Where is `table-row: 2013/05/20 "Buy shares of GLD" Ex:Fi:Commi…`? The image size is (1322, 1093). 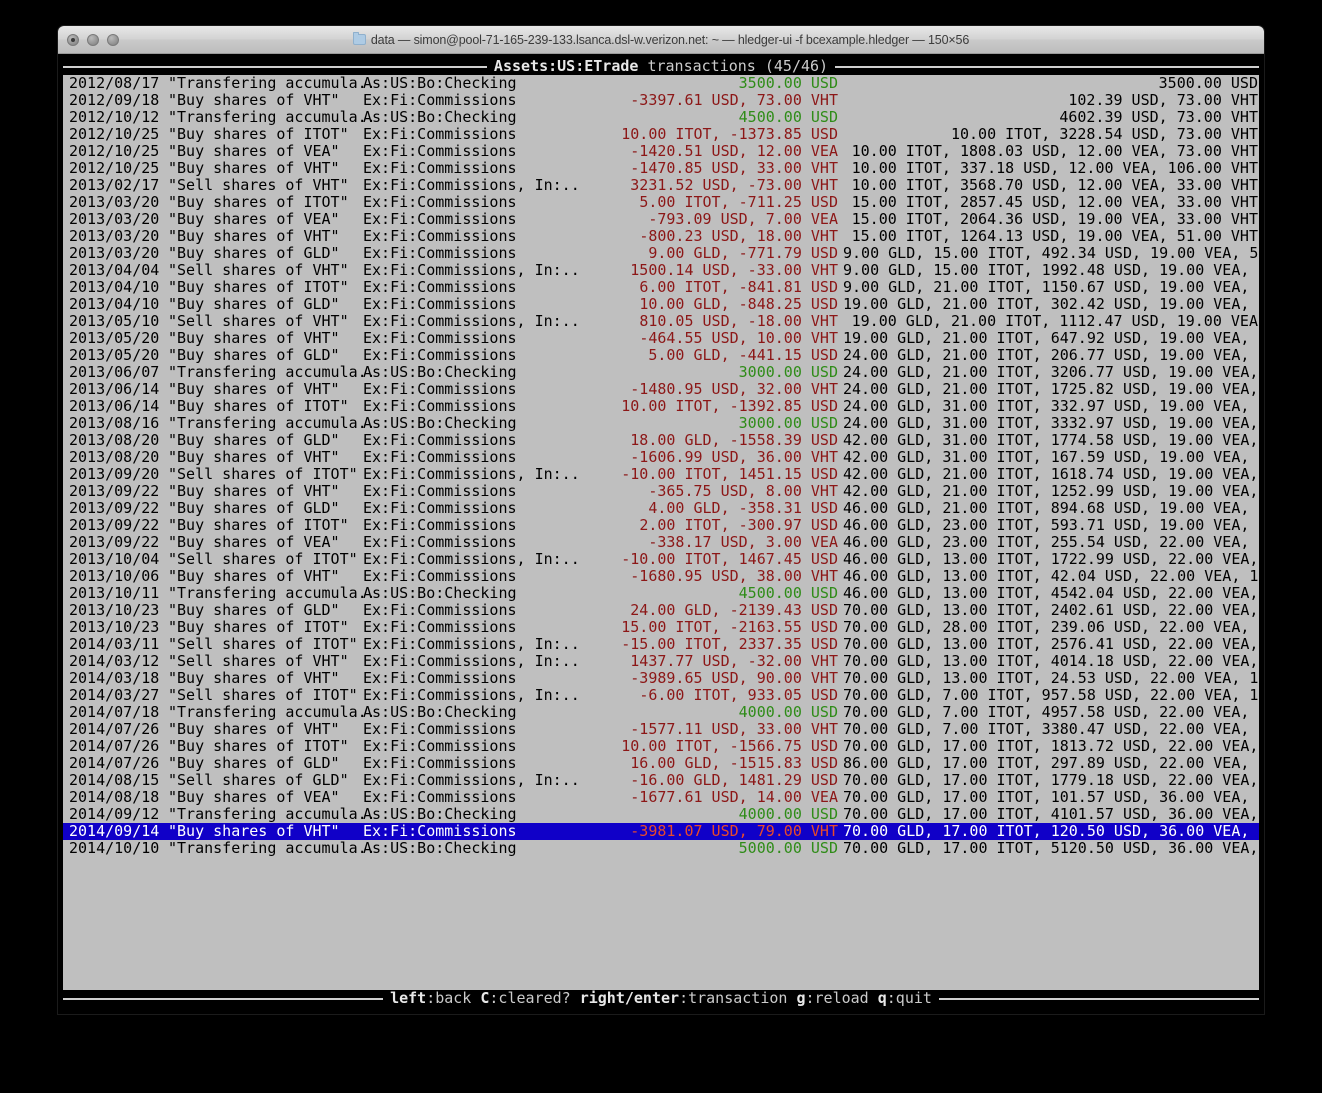 table-row: 2013/05/20 "Buy shares of GLD" Ex:Fi:Commi… is located at coordinates (661, 355).